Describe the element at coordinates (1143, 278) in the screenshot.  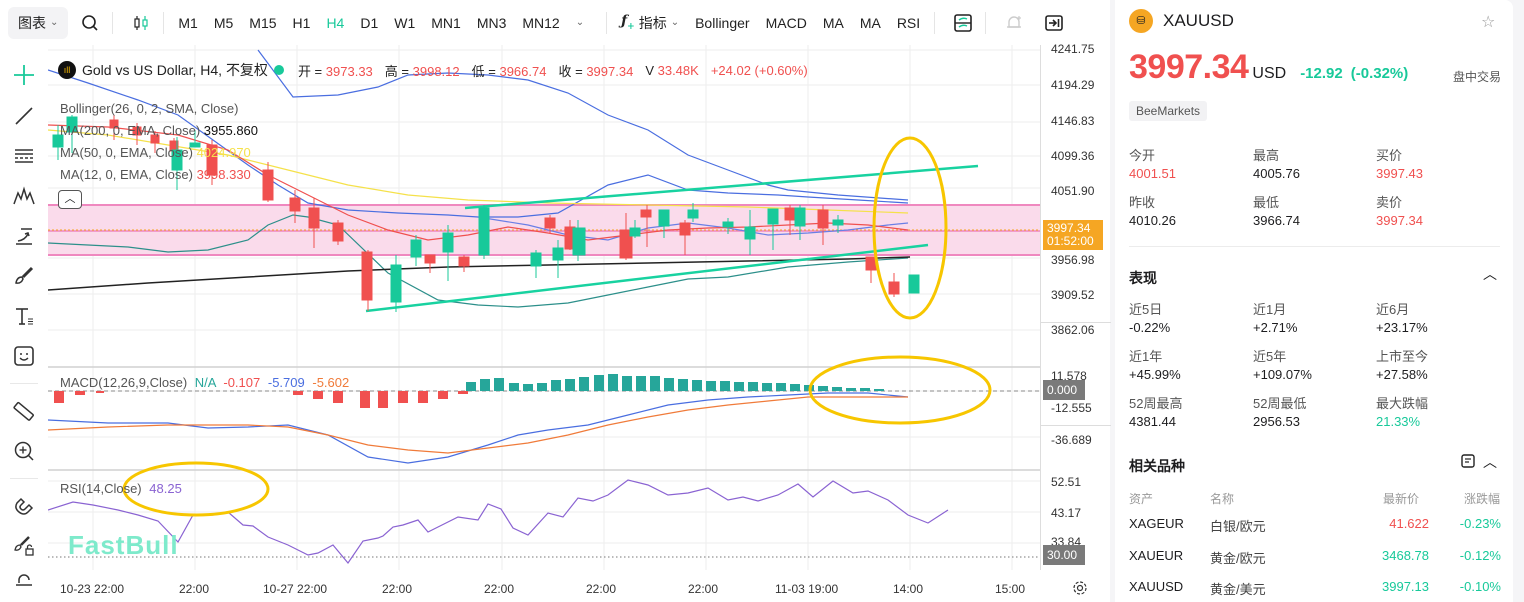
I see `performance-title: 表现` at that location.